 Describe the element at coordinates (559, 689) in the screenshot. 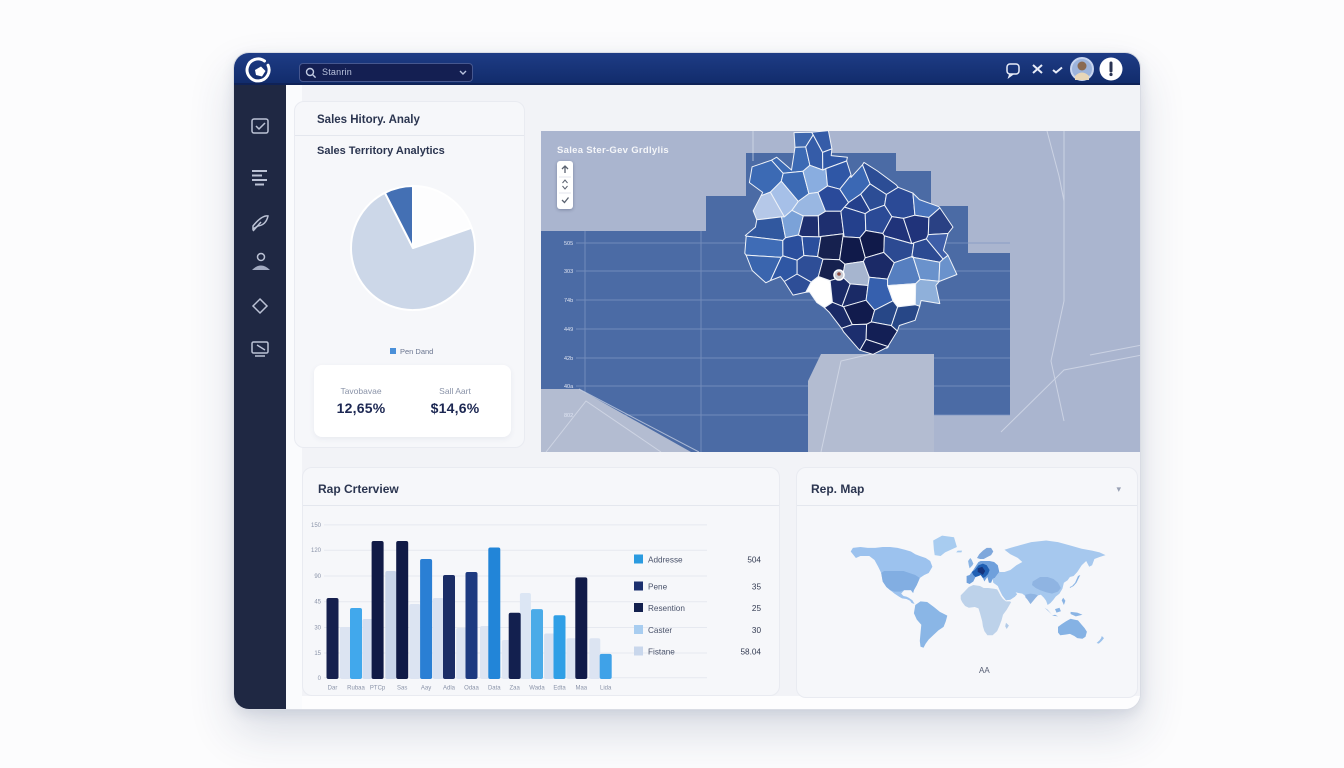

I see `svg-text: Edta` at that location.